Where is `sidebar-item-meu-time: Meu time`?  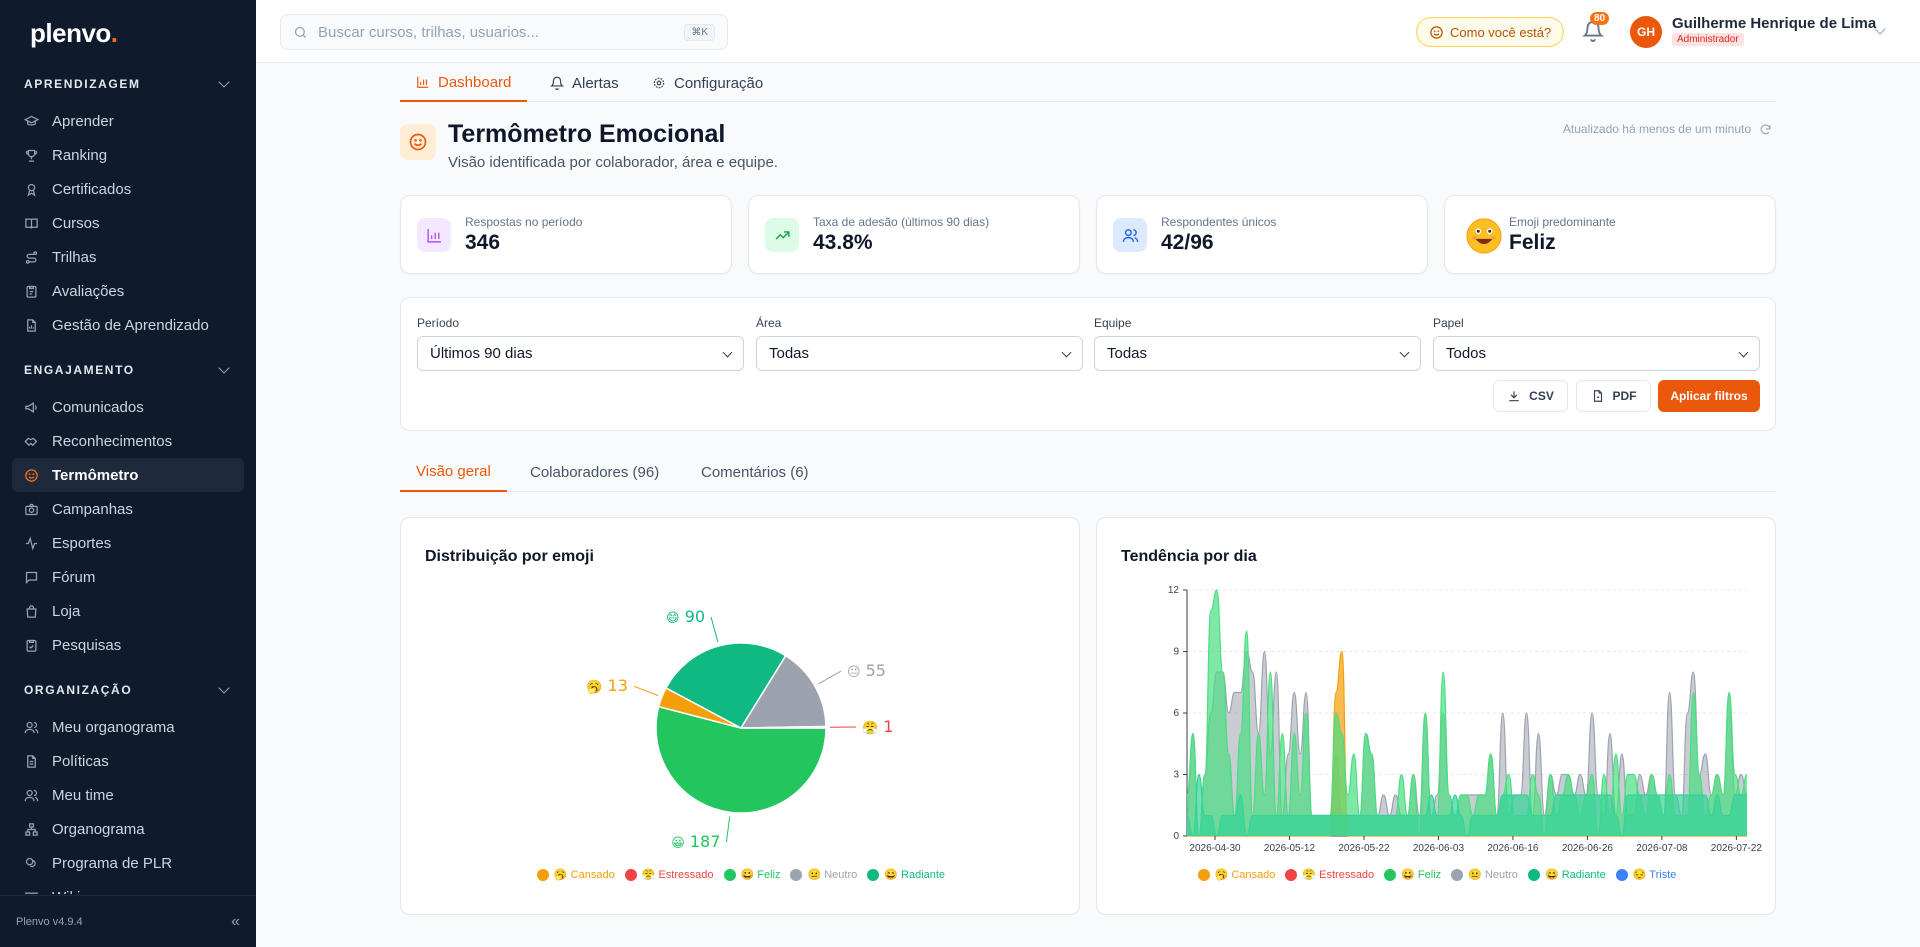 sidebar-item-meu-time: Meu time is located at coordinates (128, 795).